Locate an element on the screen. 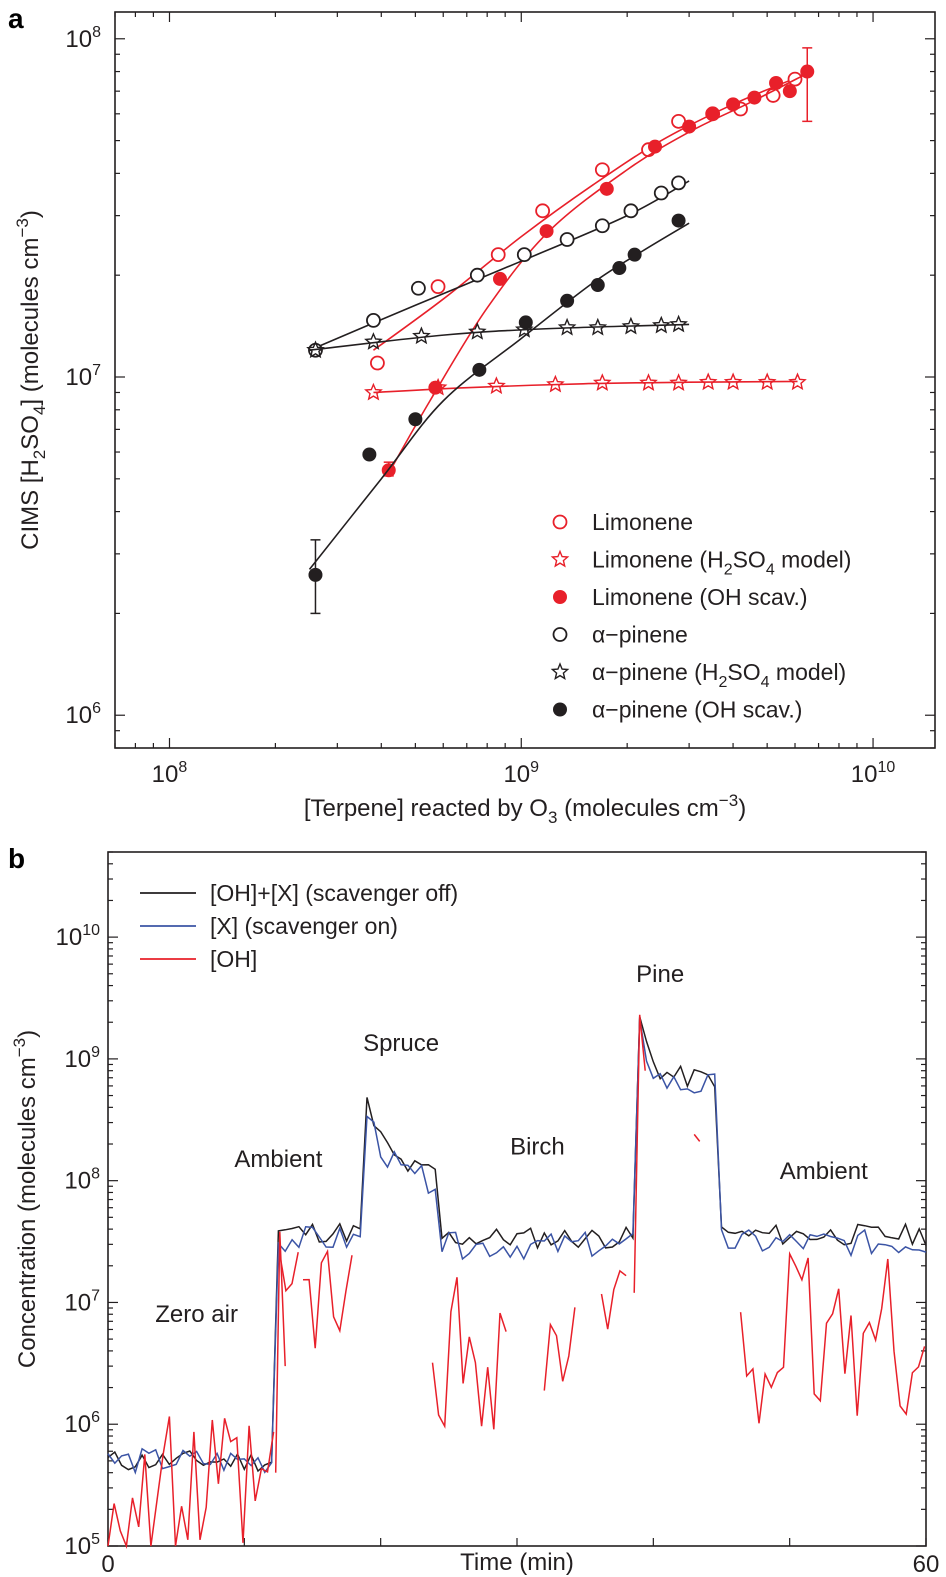 The width and height of the screenshot is (946, 1577). legend-label: Limonene (OH scav.) is located at coordinates (700, 597).